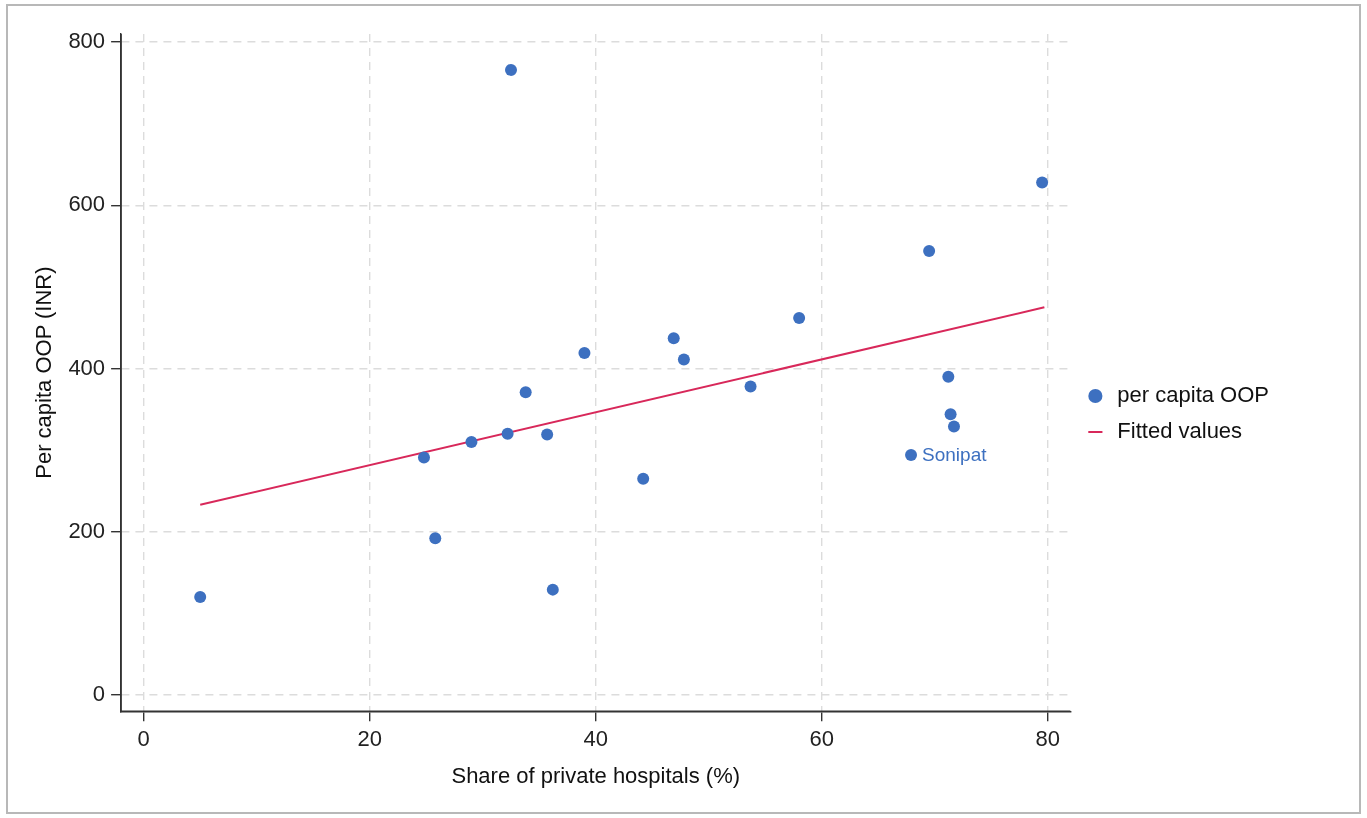 The height and width of the screenshot is (818, 1367). What do you see at coordinates (595, 739) in the screenshot?
I see `x-tick-label: 40` at bounding box center [595, 739].